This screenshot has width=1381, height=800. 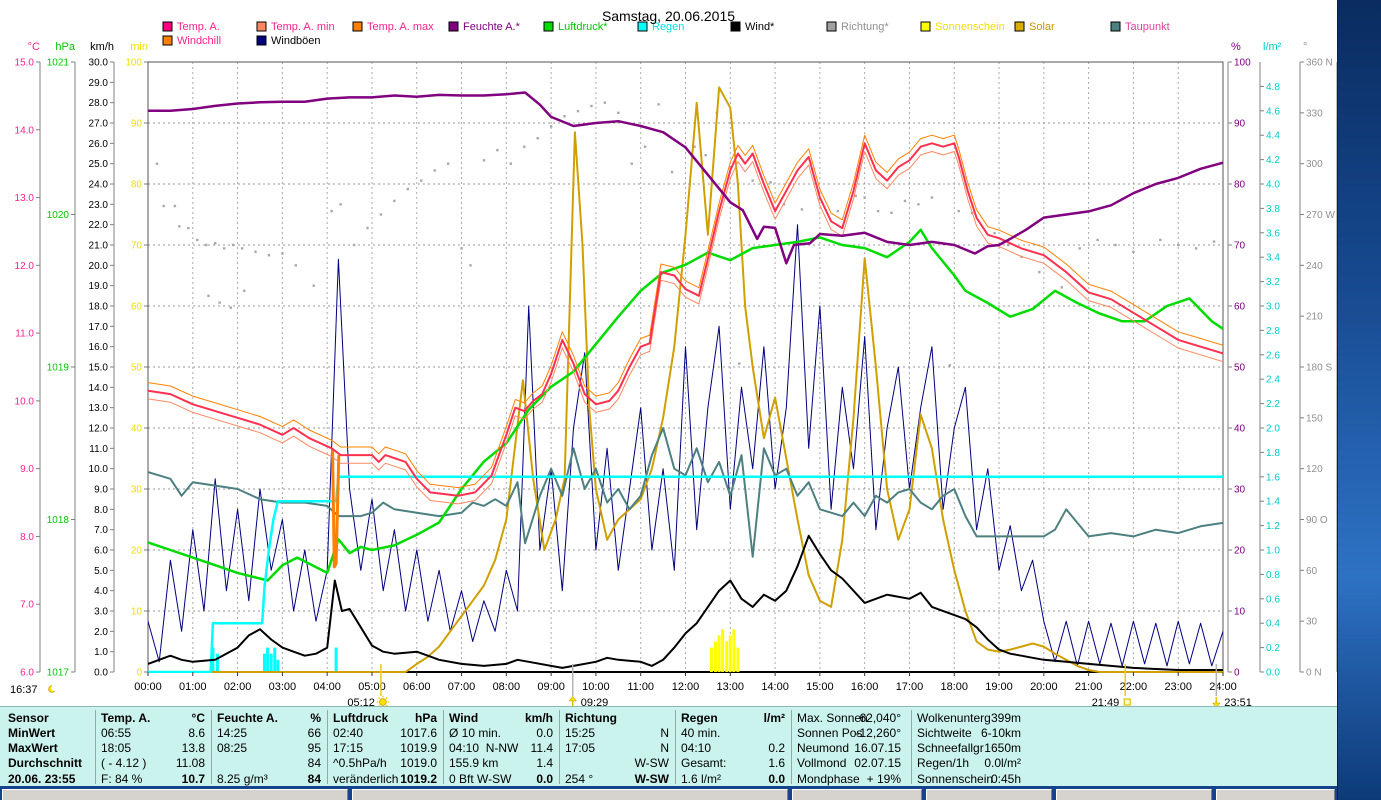 I want to click on x-tick-label: 21:00, so click(x=1089, y=687).